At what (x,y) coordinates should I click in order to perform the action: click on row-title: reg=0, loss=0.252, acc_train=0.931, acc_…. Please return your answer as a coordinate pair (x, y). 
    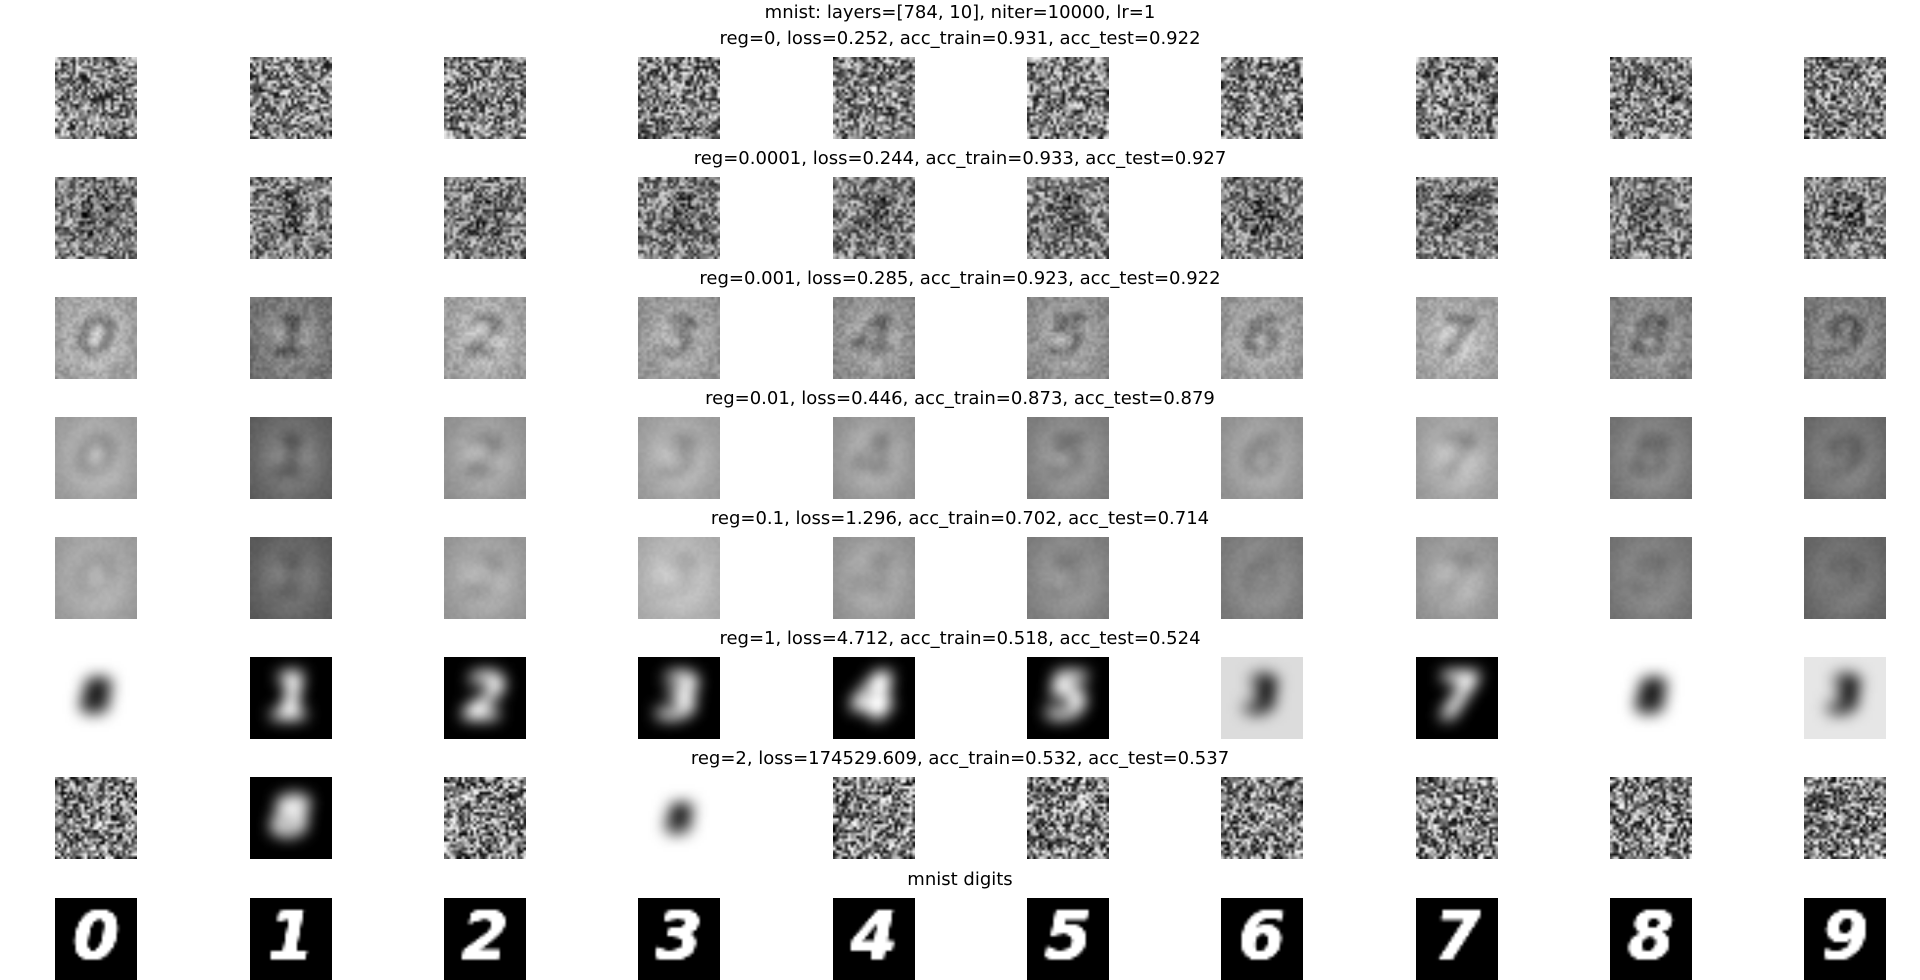
    Looking at the image, I should click on (960, 38).